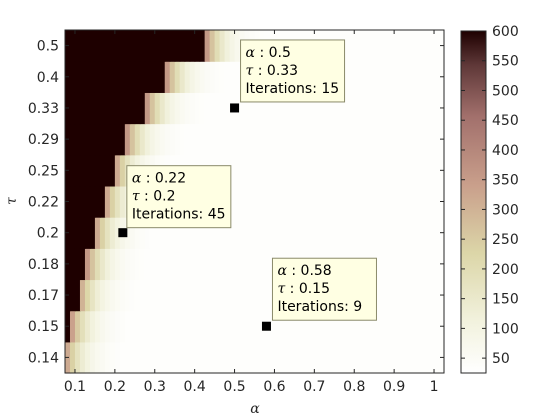  Describe the element at coordinates (505, 151) in the screenshot. I see `colorbar-tick-label: 400` at that location.